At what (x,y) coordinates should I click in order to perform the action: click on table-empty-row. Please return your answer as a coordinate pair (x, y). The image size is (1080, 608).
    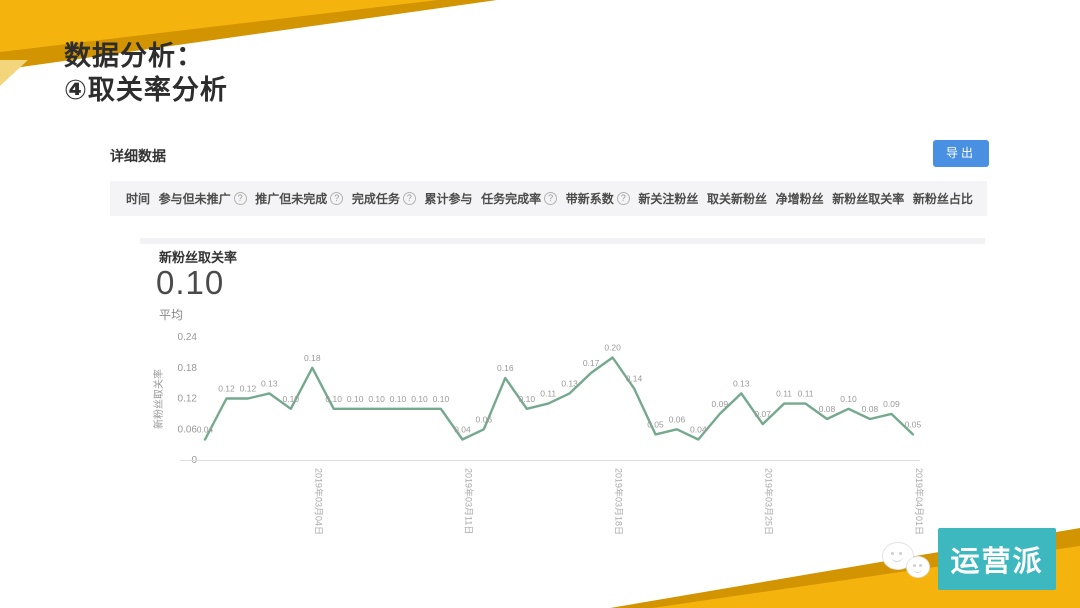
    Looking at the image, I should click on (562, 241).